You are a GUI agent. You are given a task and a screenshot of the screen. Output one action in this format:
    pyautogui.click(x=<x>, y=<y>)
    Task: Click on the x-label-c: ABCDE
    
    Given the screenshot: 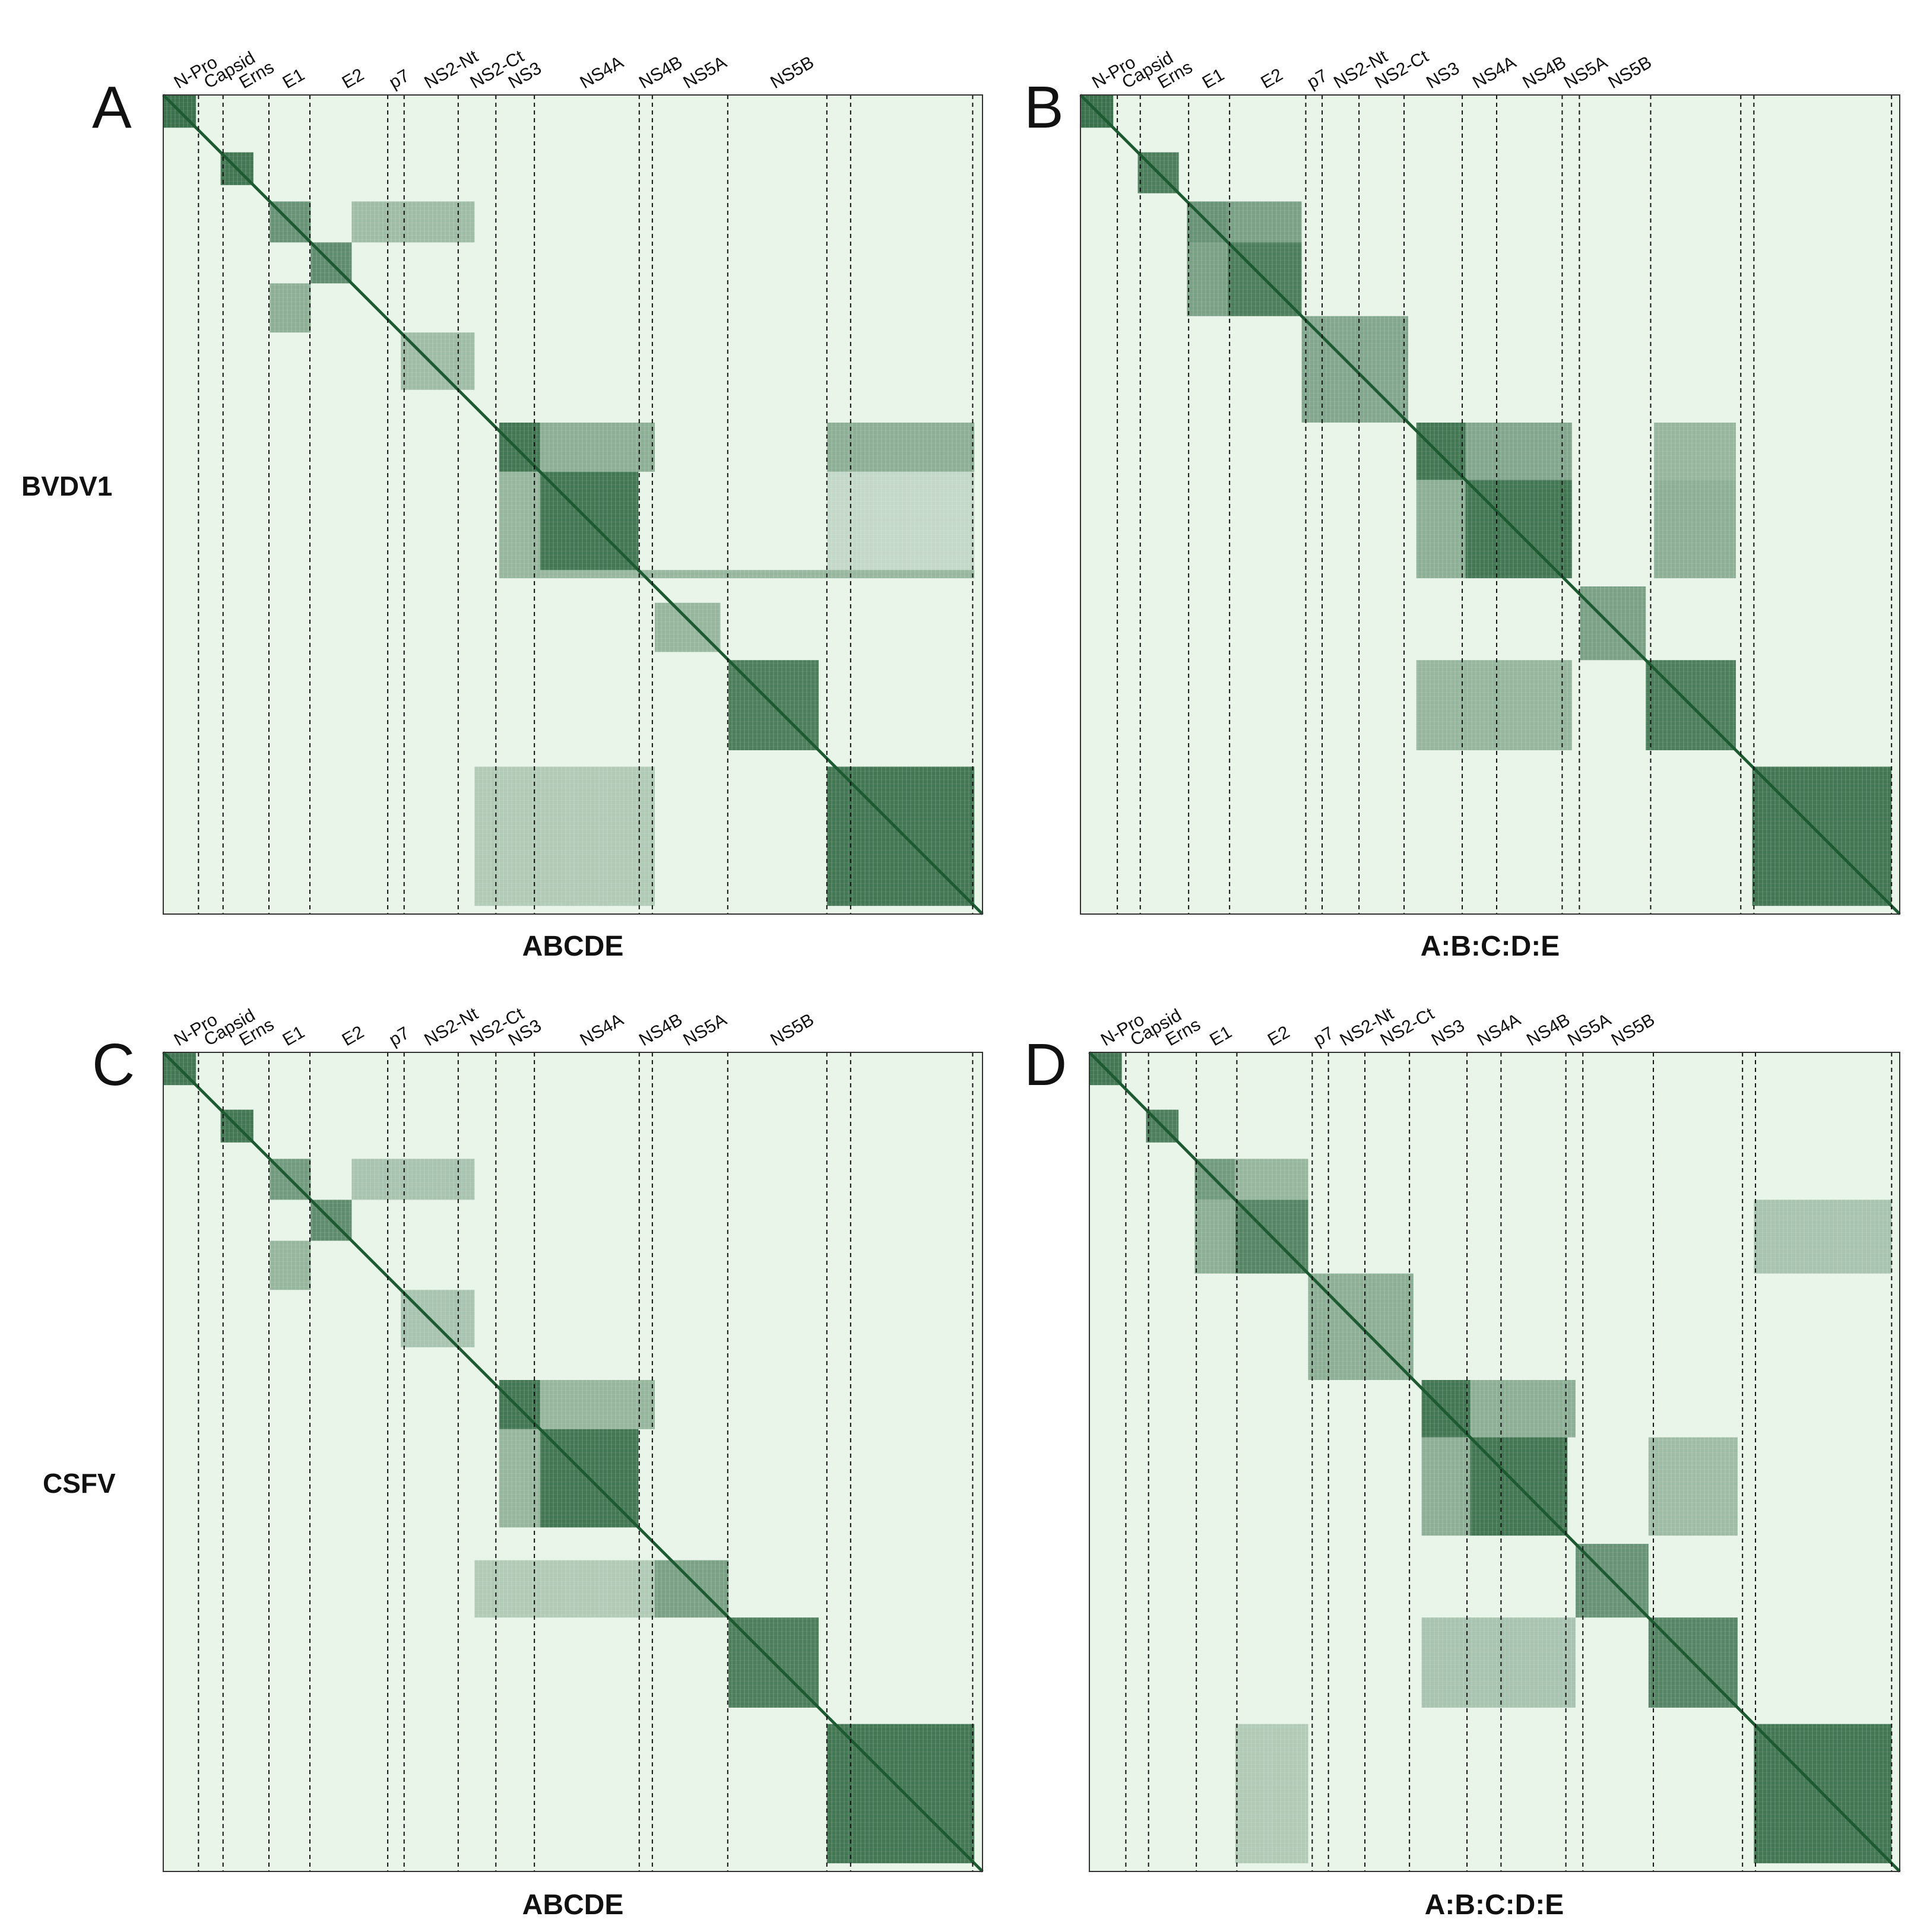 What is the action you would take?
    pyautogui.click(x=573, y=1905)
    